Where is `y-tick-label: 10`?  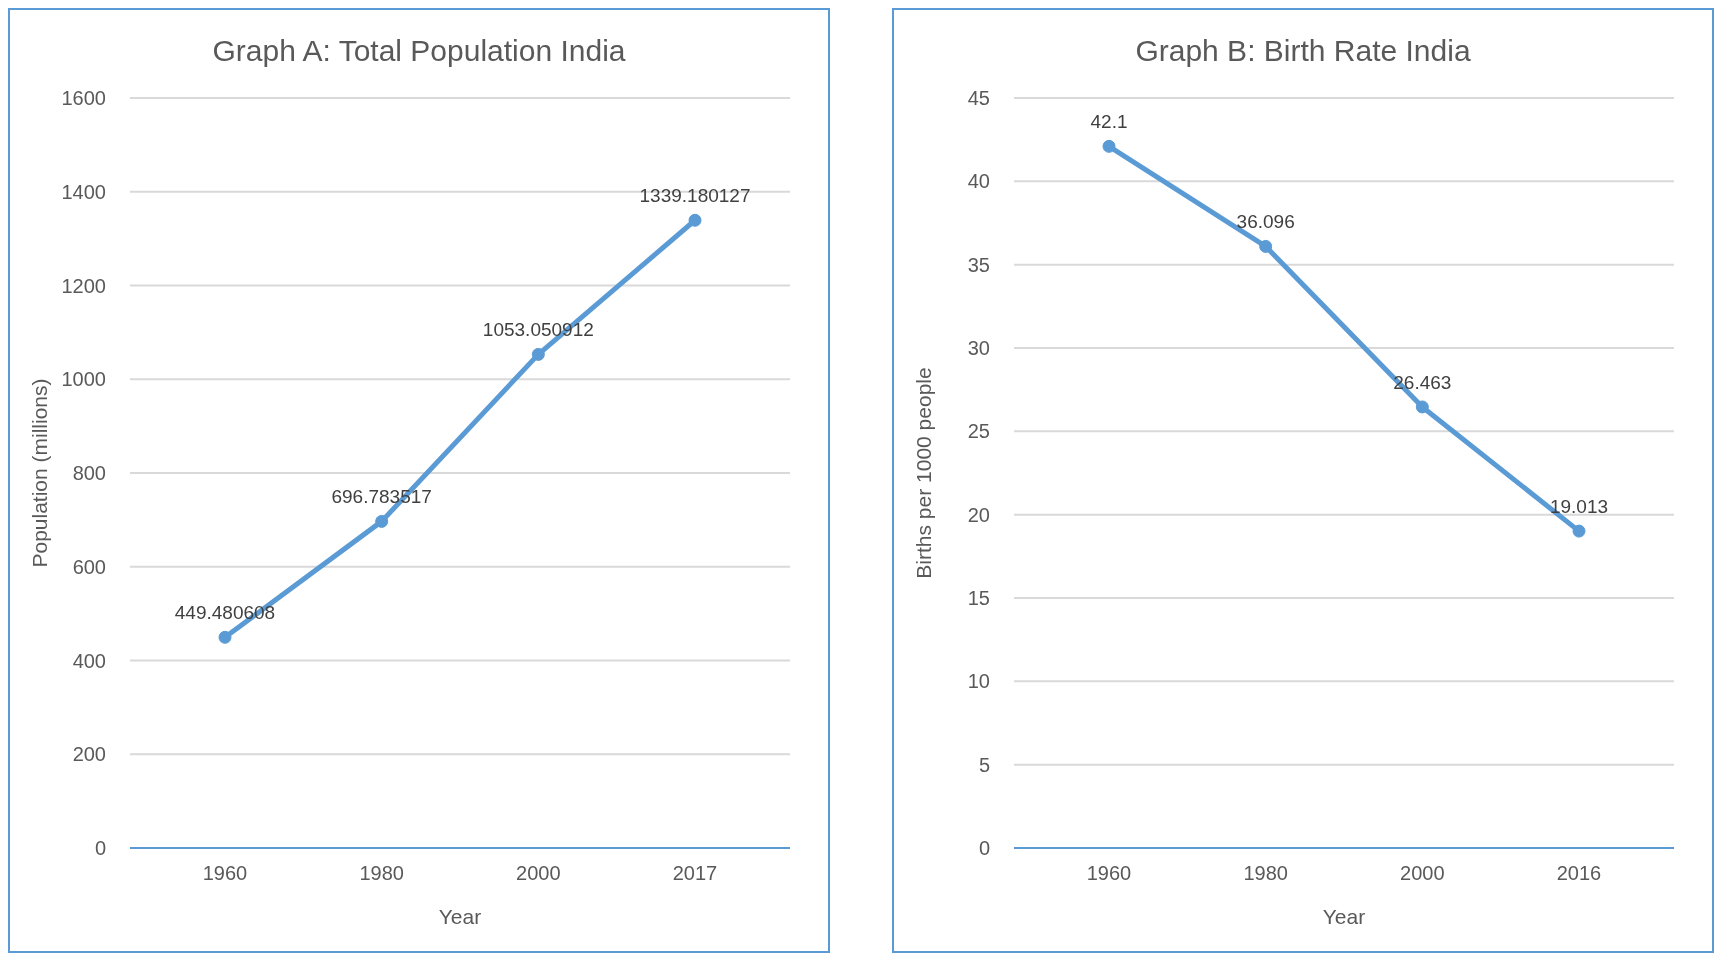
y-tick-label: 10 is located at coordinates (978, 681).